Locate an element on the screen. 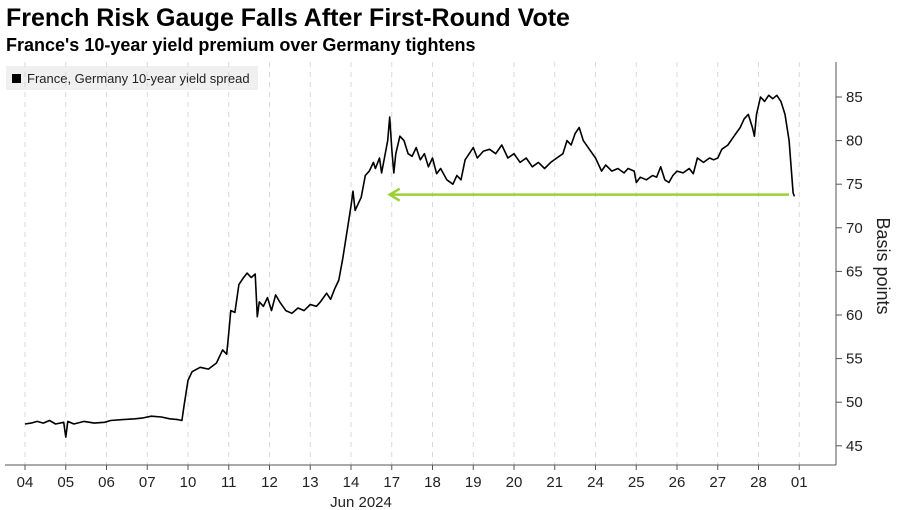  x-tick-label: 06 is located at coordinates (106, 482).